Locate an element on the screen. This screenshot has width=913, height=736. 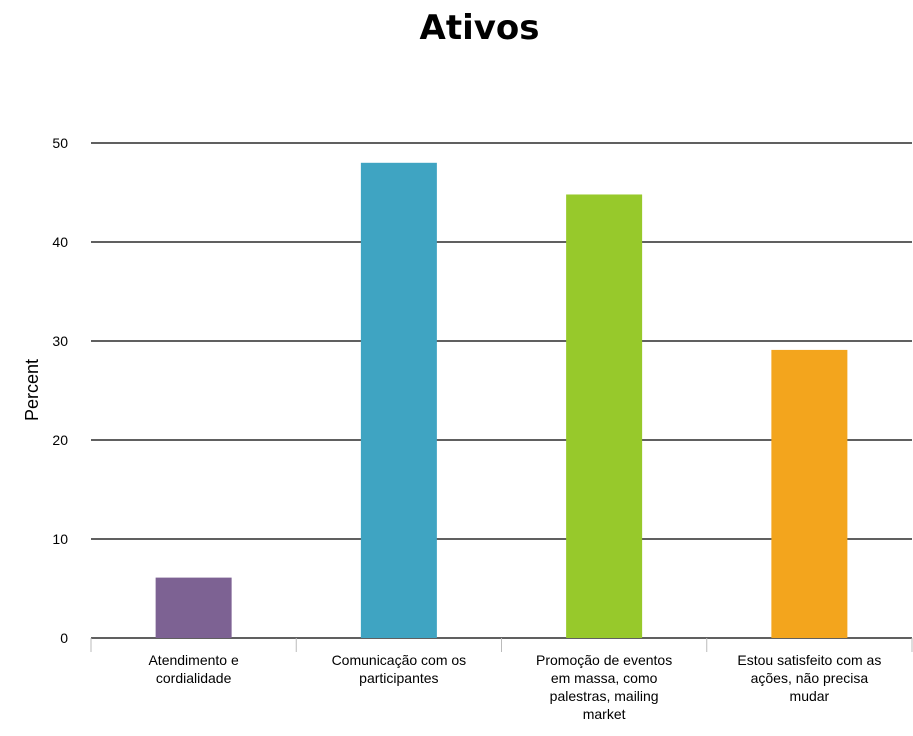
y-tick-label: 10 is located at coordinates (60, 539).